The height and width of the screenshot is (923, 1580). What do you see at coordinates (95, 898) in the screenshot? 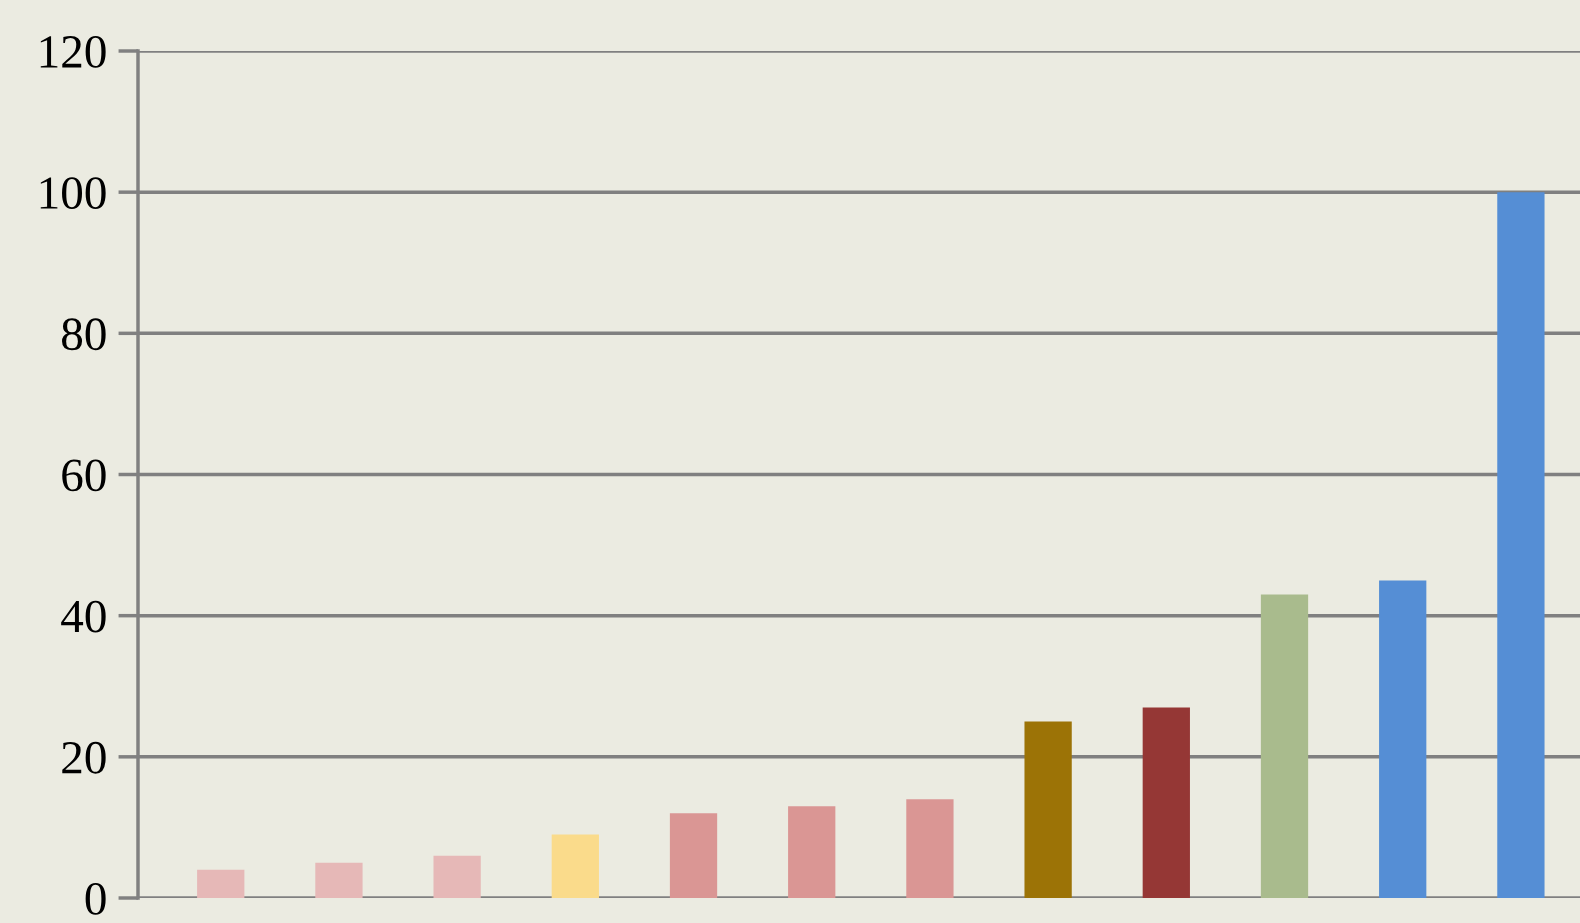
I see `y-tick-label: 0` at bounding box center [95, 898].